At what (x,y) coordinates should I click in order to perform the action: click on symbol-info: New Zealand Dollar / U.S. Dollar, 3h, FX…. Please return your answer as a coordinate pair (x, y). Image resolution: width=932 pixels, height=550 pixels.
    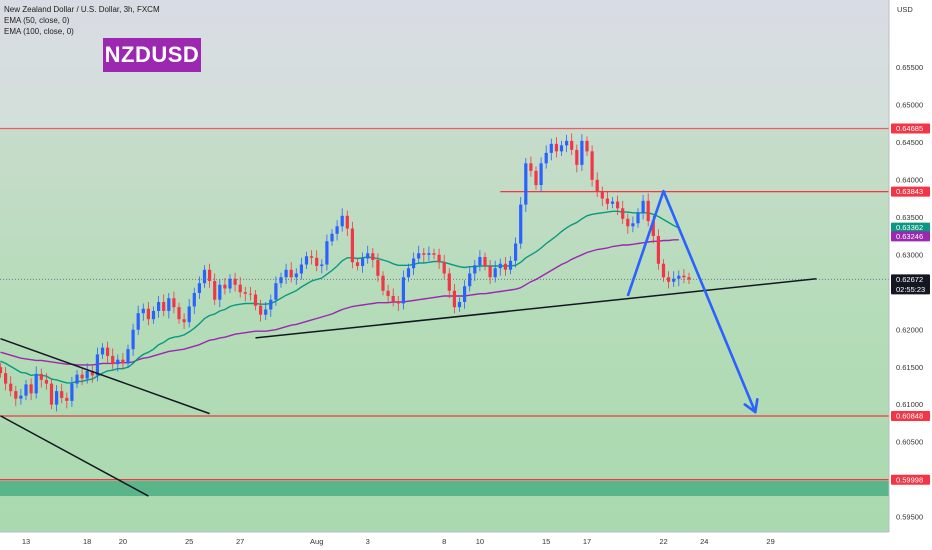
    Looking at the image, I should click on (82, 9).